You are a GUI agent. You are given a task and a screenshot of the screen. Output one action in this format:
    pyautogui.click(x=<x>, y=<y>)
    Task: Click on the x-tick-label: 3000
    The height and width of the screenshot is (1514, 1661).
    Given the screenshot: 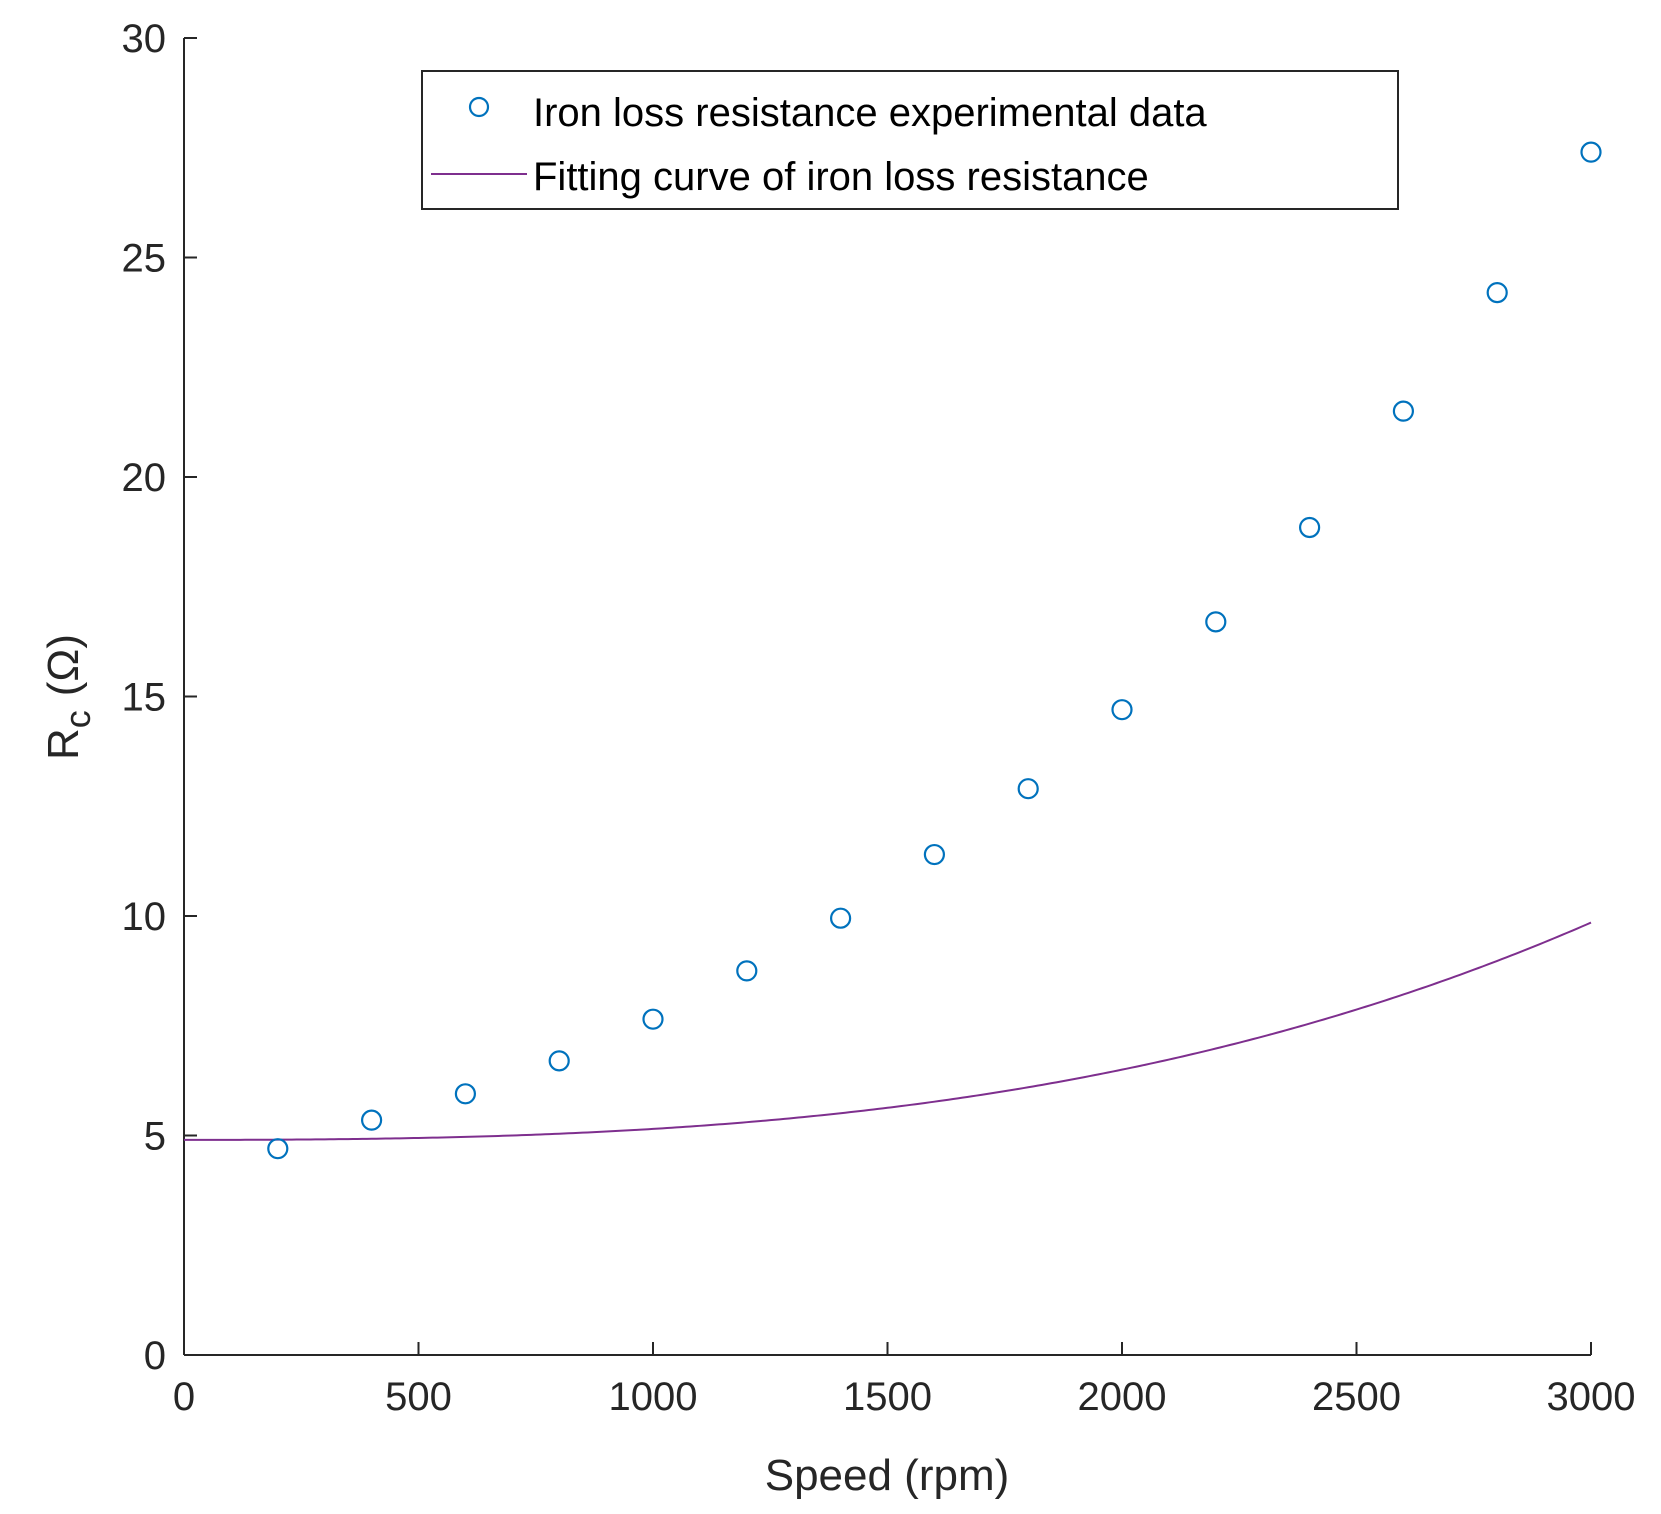 What is the action you would take?
    pyautogui.click(x=1591, y=1397)
    